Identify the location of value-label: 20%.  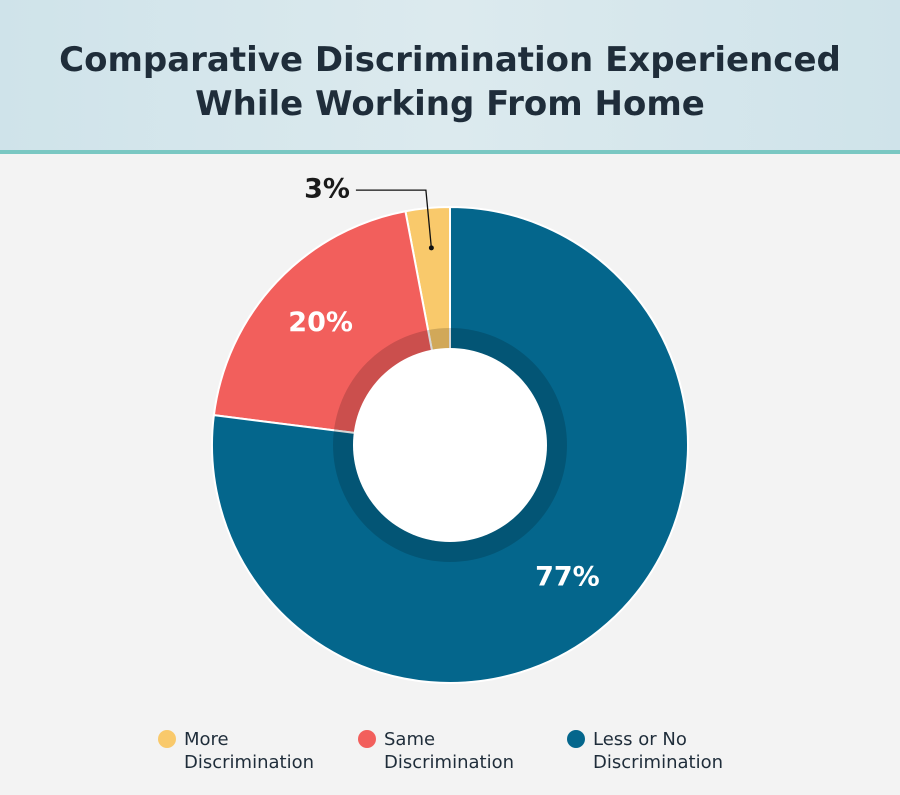
(320, 322).